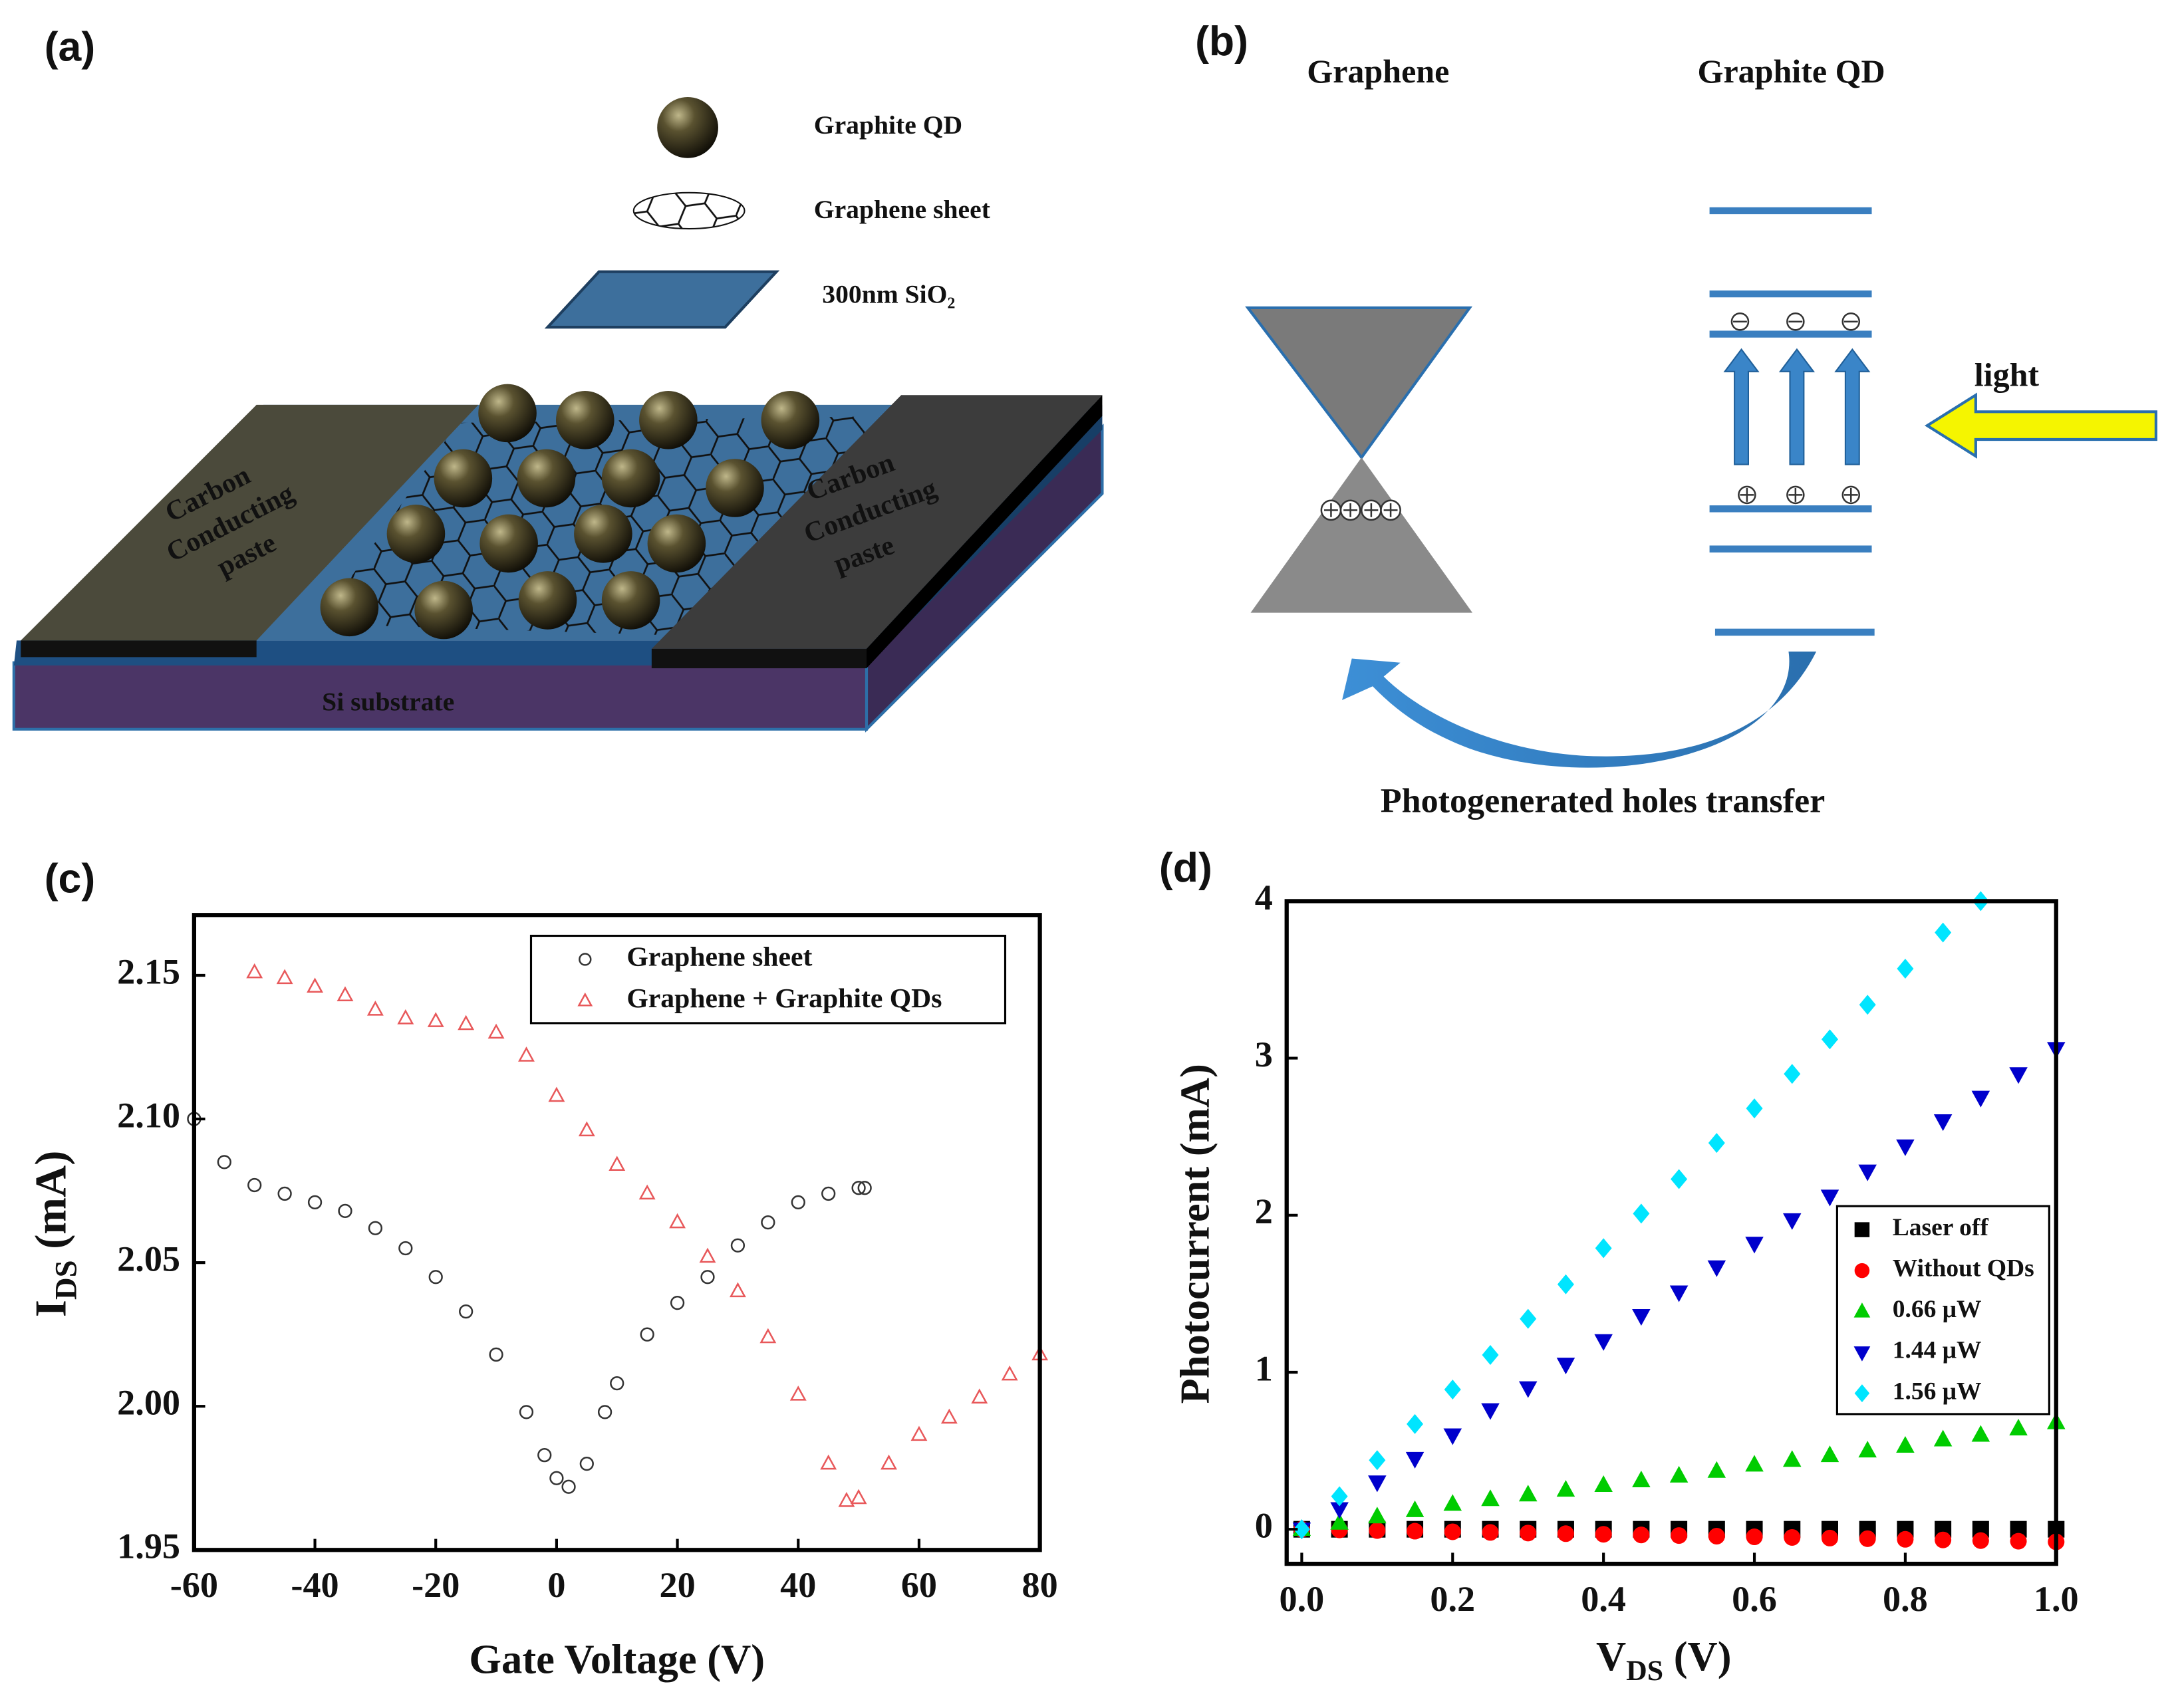  Describe the element at coordinates (1963, 1269) in the screenshot. I see `legend-text: Without QDs` at that location.